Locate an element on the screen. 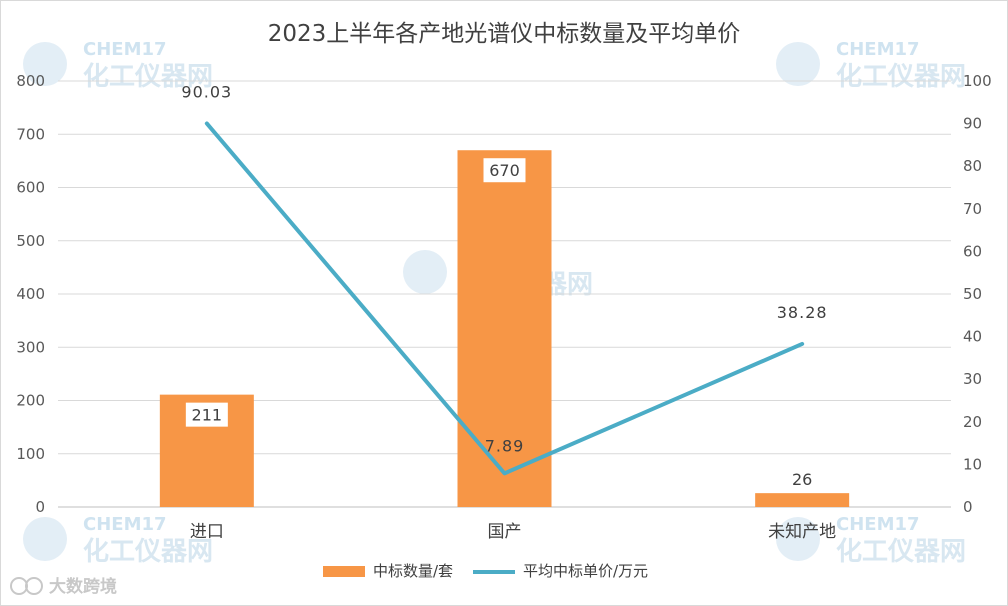 This screenshot has width=1008, height=606. y-left-tick-label: 100 is located at coordinates (30, 454).